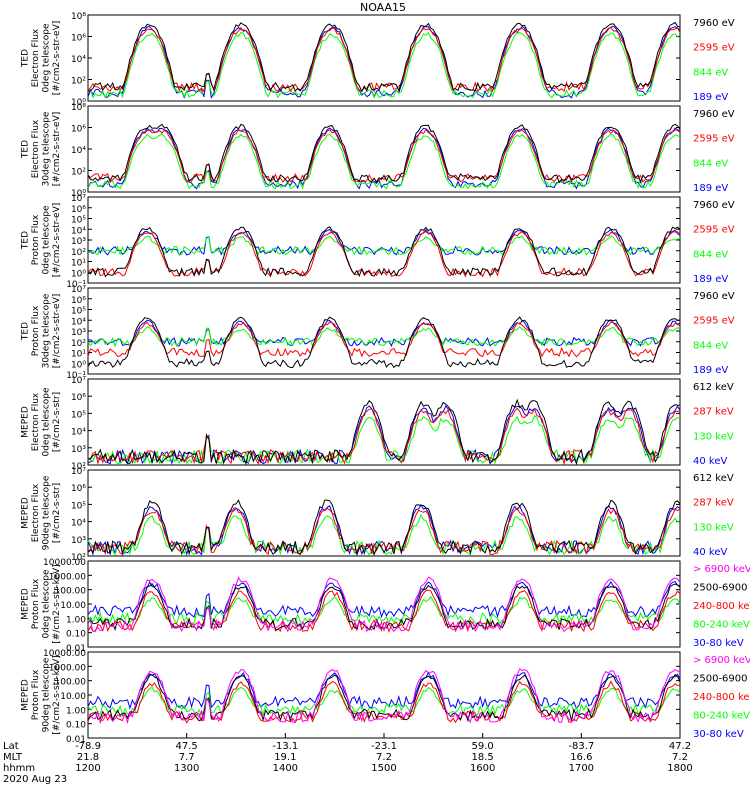 This screenshot has width=750, height=800. I want to click on legend-entry: 189 eV, so click(710, 279).